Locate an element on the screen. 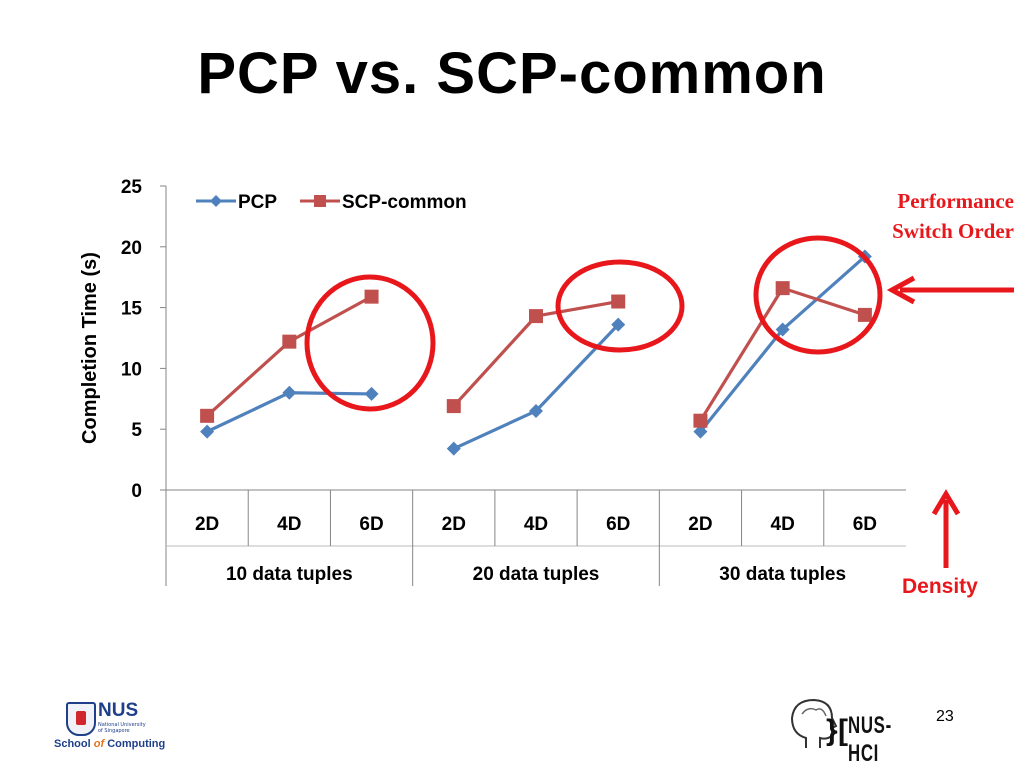  school-of-computing-text: School of Computing is located at coordinates (109, 744).